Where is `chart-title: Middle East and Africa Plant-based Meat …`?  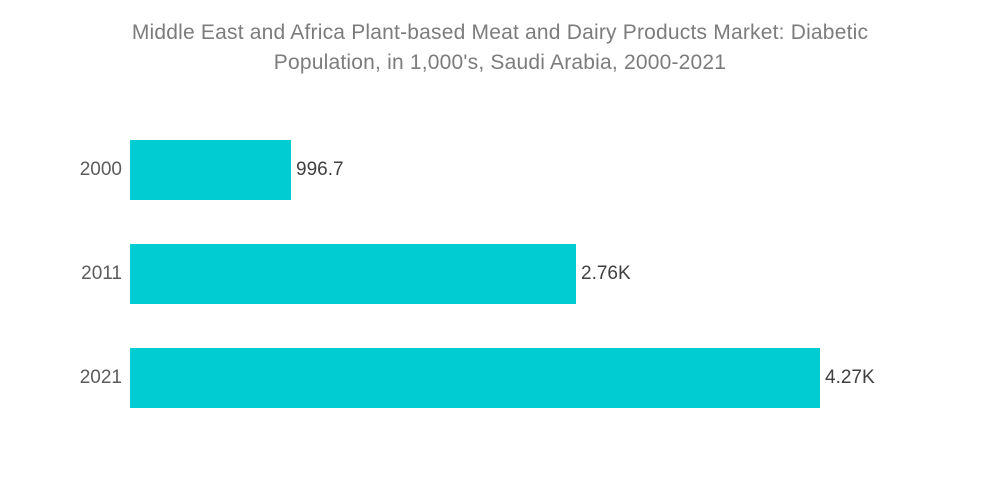
chart-title: Middle East and Africa Plant-based Meat … is located at coordinates (500, 48).